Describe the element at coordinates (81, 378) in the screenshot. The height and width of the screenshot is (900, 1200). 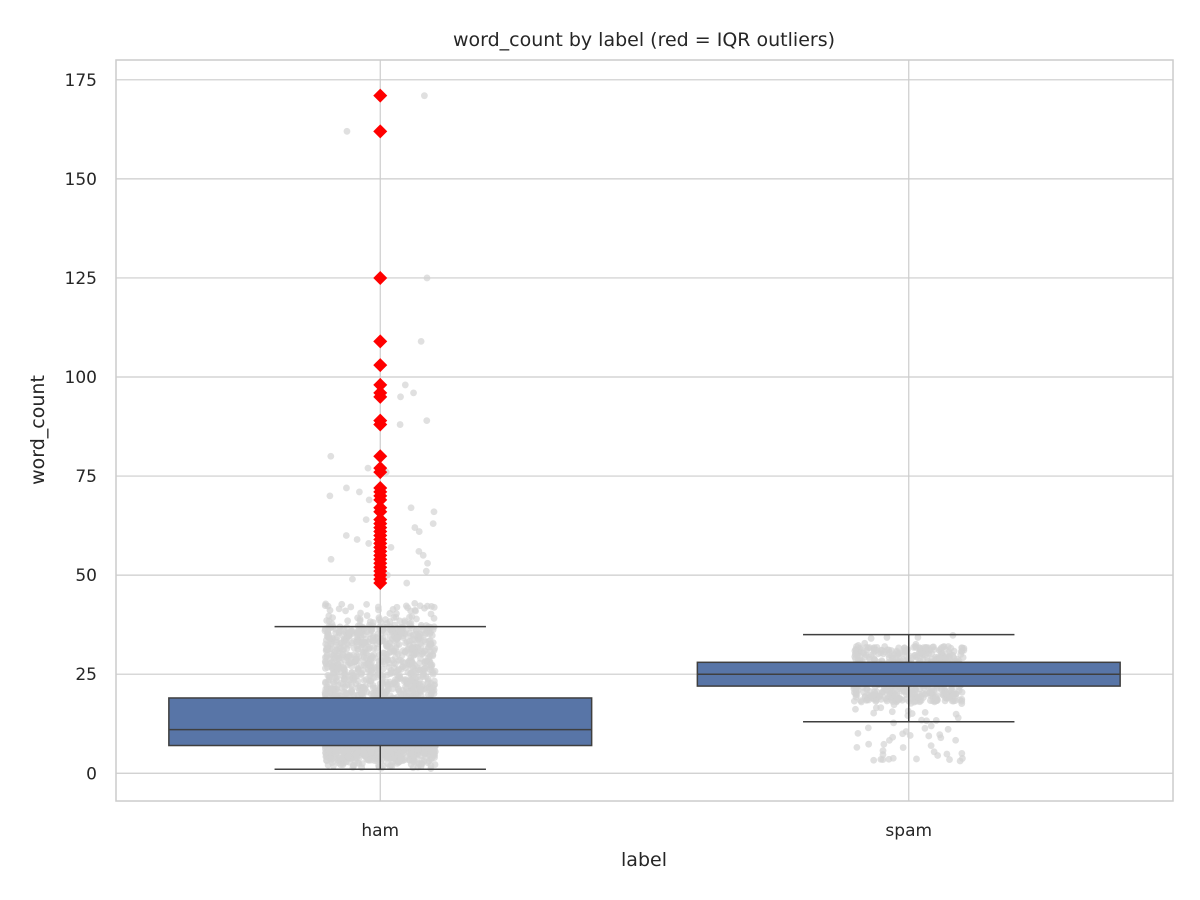
I see `y-tick-label: 100` at that location.